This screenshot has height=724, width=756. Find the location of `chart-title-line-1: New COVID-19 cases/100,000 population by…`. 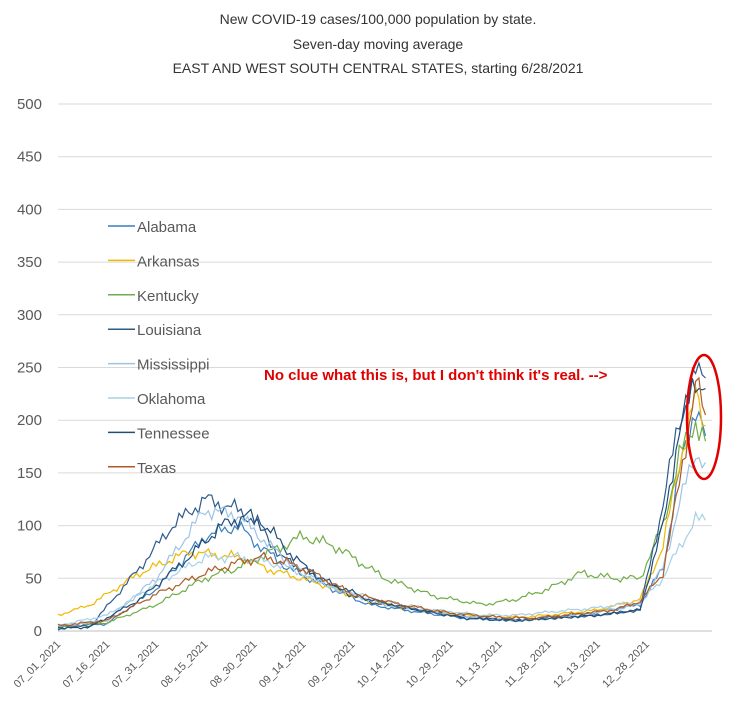

chart-title-line-1: New COVID-19 cases/100,000 population by… is located at coordinates (378, 19).